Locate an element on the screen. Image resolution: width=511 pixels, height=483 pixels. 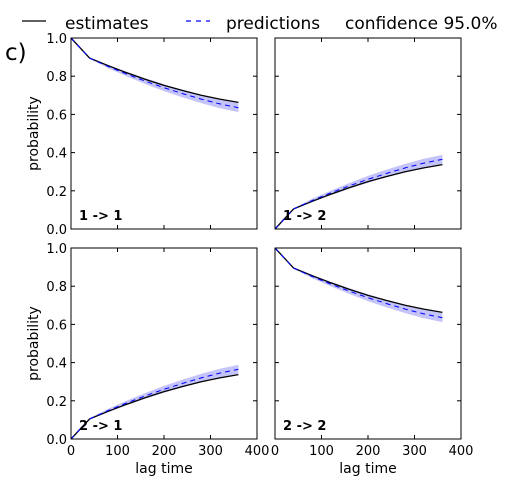
legend-confidence-label: confidence 95.0% is located at coordinates (421, 24).